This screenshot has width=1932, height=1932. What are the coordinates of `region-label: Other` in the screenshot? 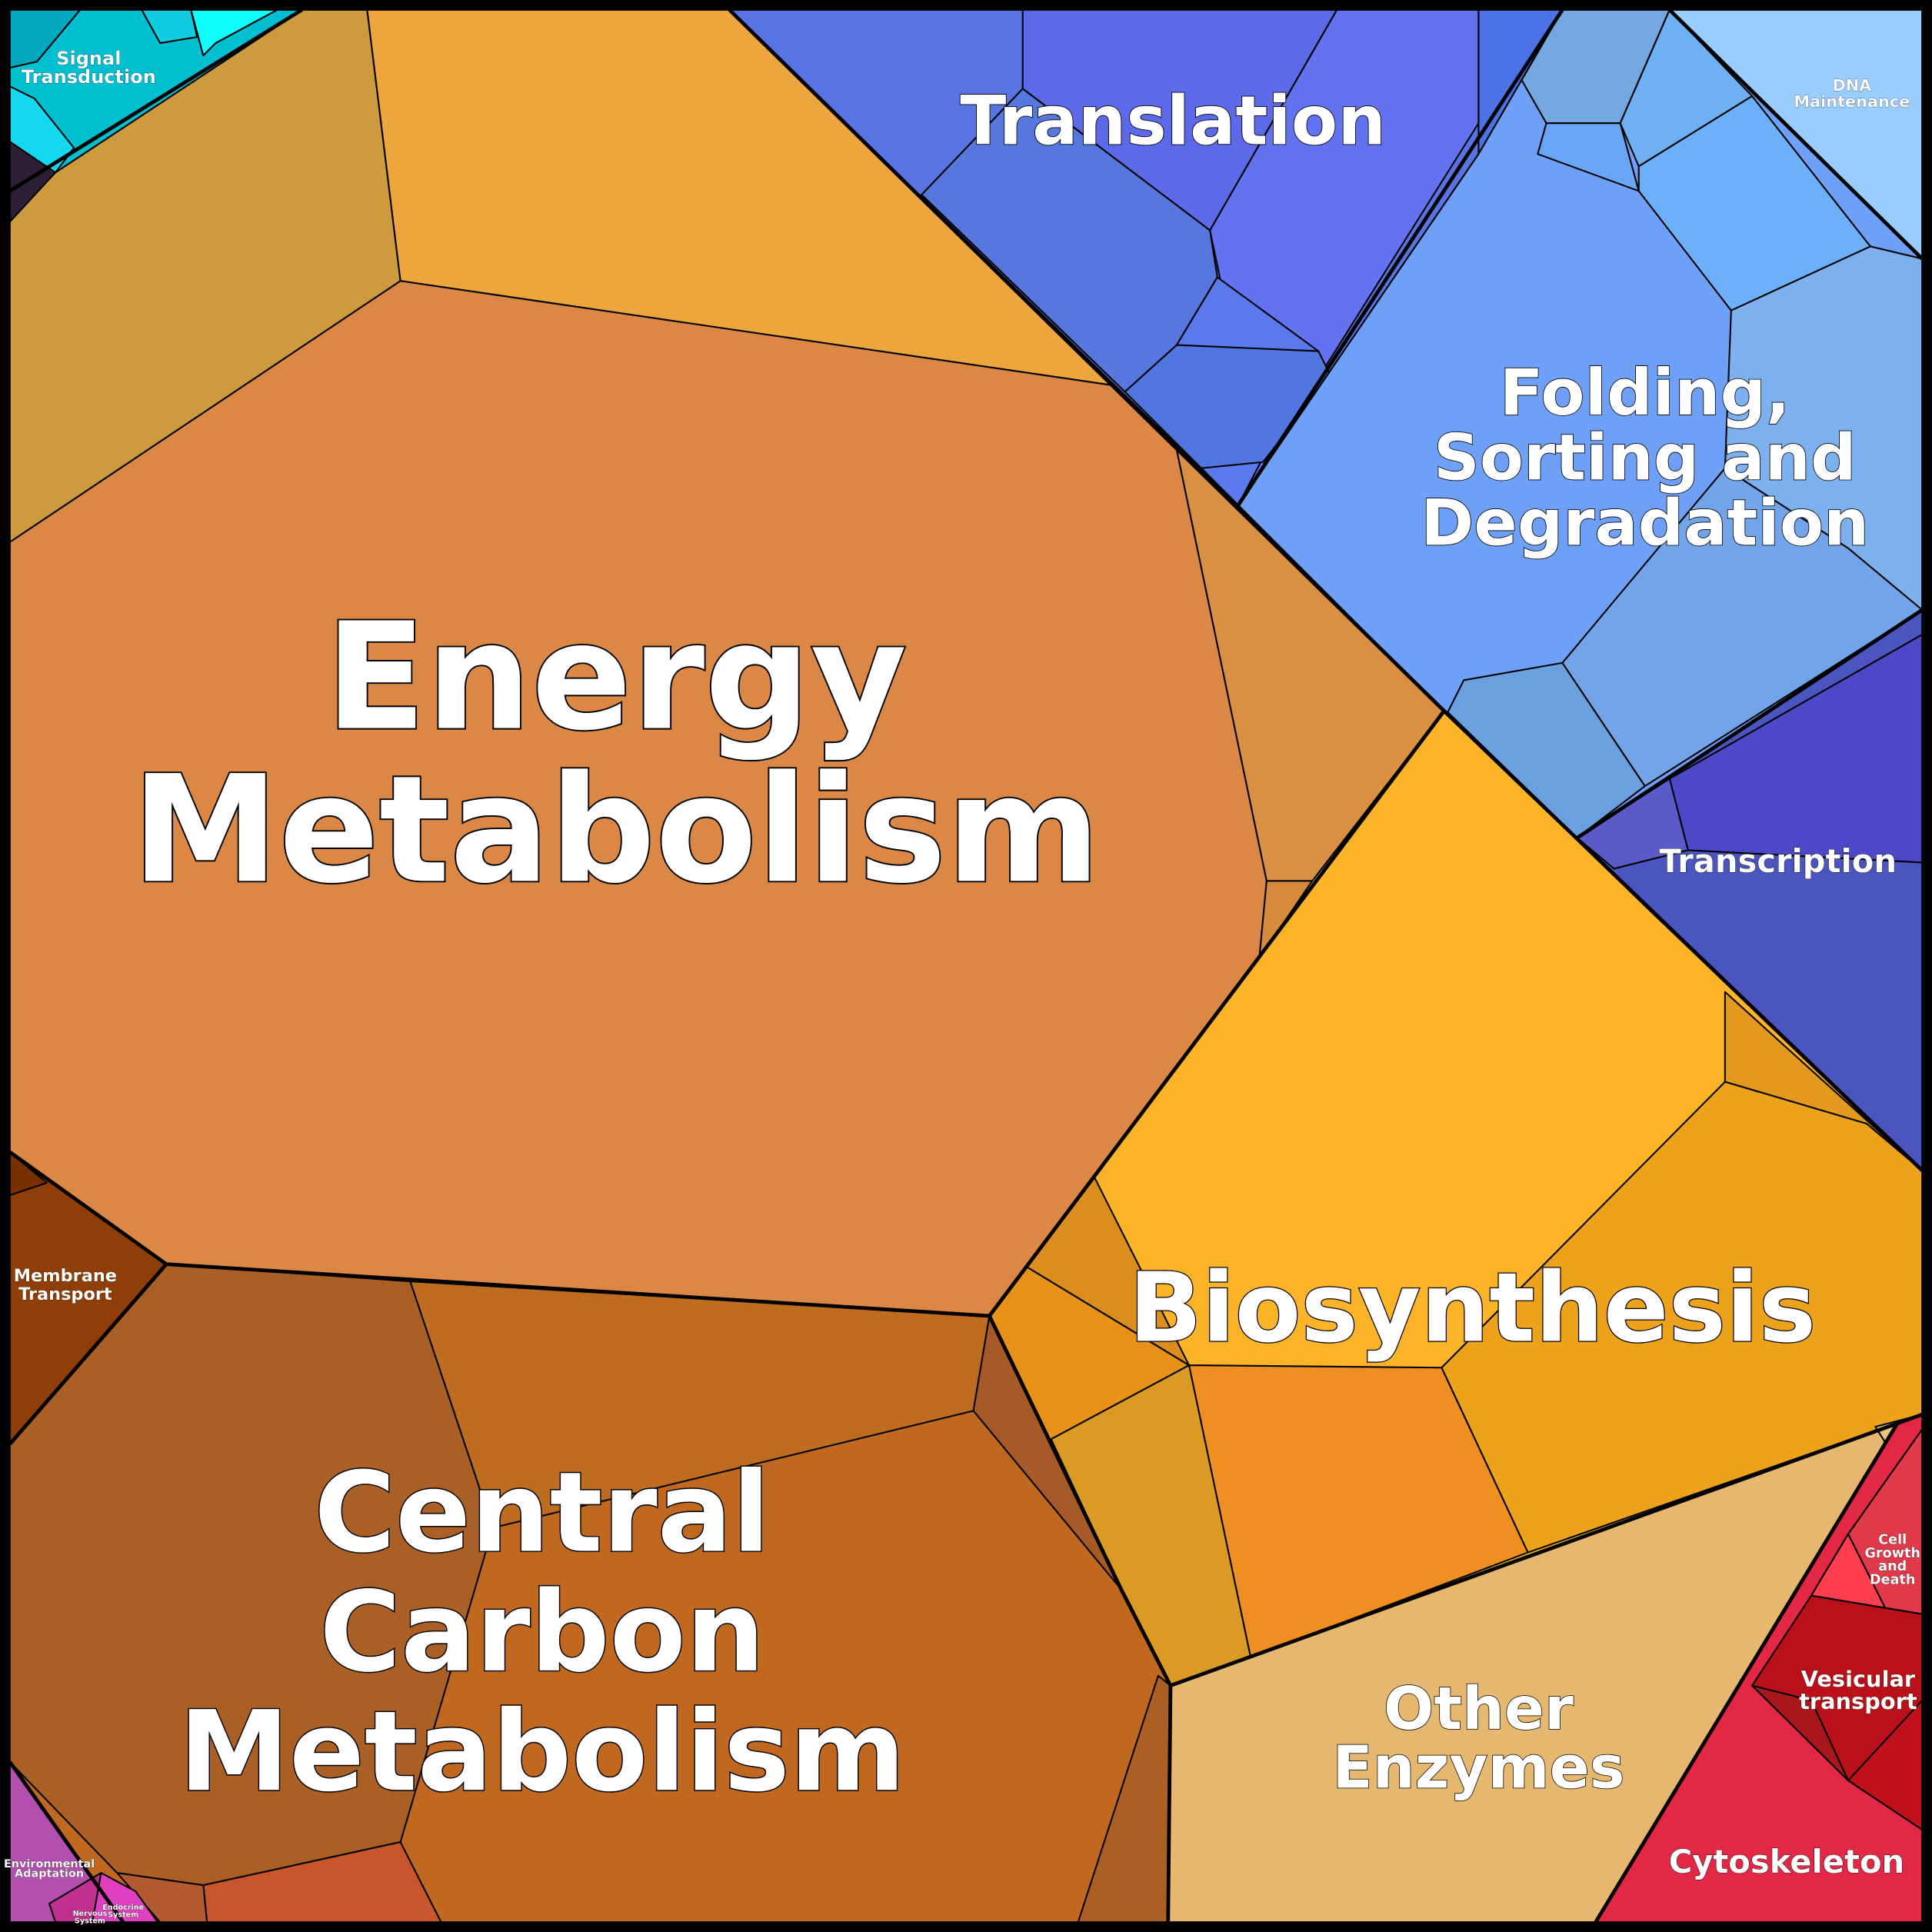 It's located at (1479, 1709).